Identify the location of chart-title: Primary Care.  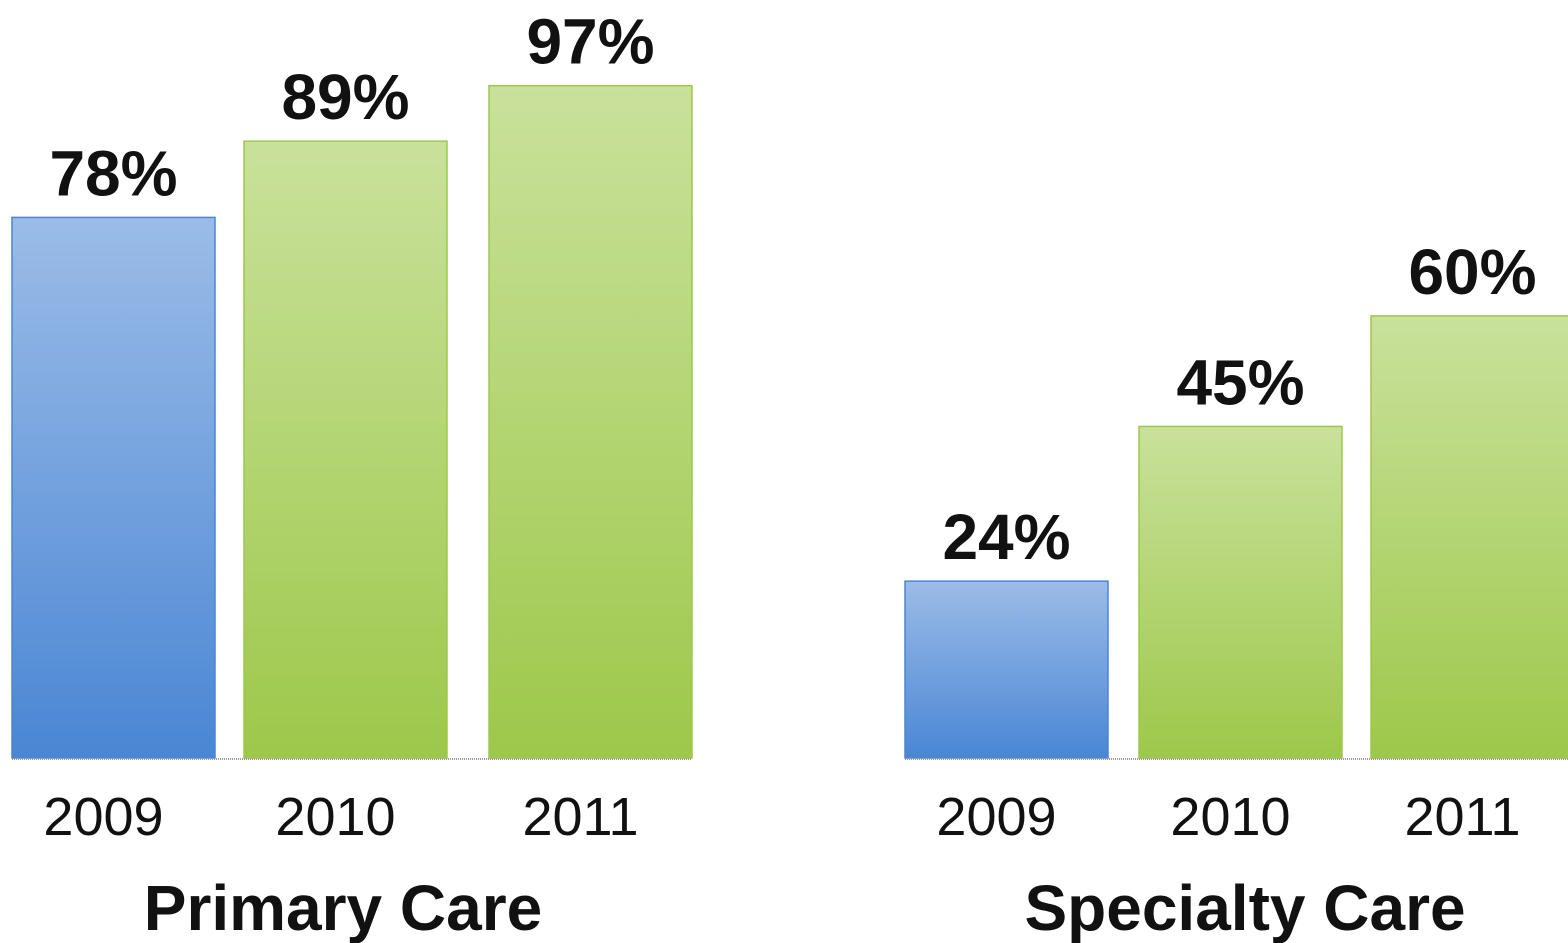
(343, 907).